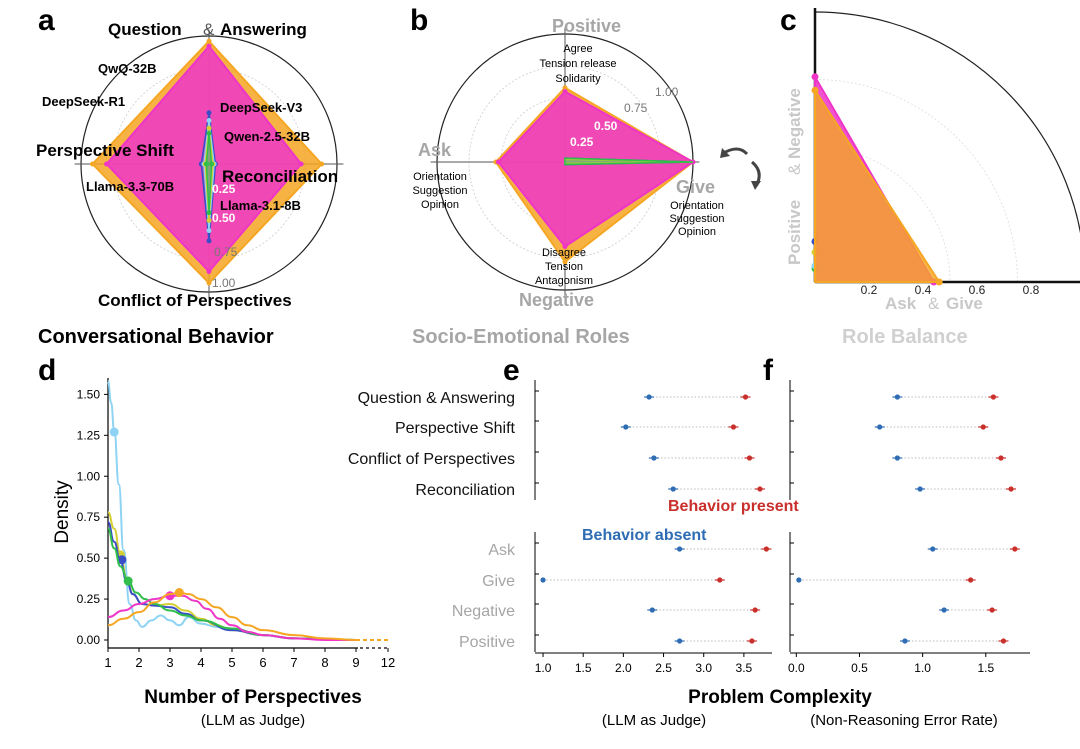 Image resolution: width=1080 pixels, height=749 pixels. Describe the element at coordinates (794, 232) in the screenshot. I see `c-ylabel-positive: Positive` at that location.